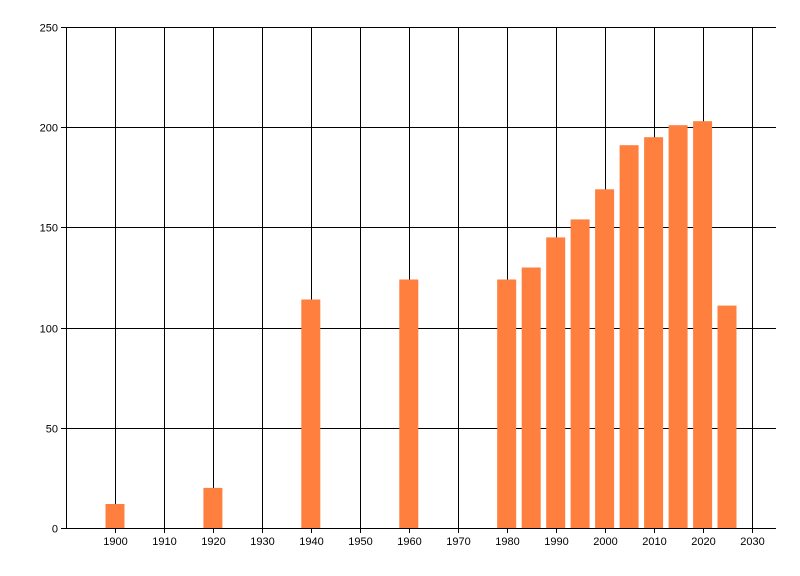  Describe the element at coordinates (49, 279) in the screenshot. I see `y-tick-labels: 0 50 100 150 200 250` at that location.